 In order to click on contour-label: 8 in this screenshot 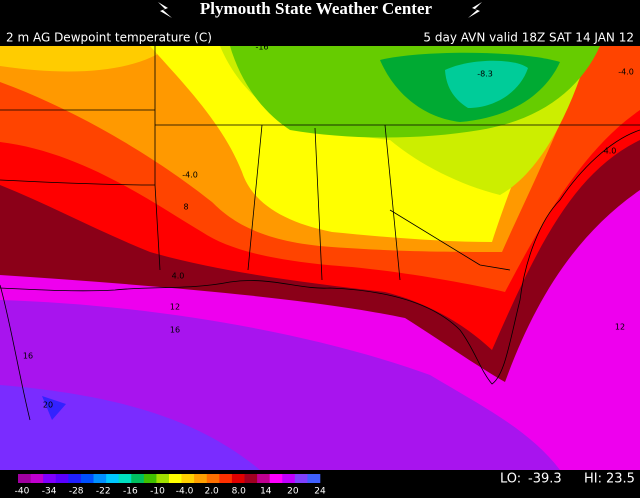, I will do `click(185, 207)`.